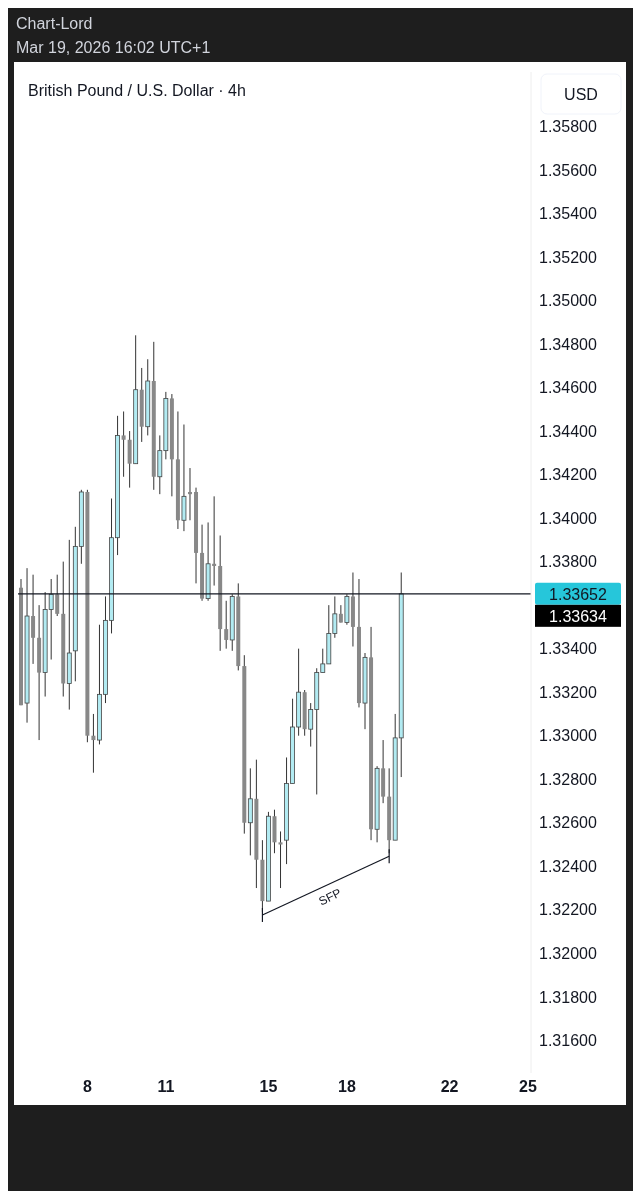  Describe the element at coordinates (568, 257) in the screenshot. I see `y-tick-label: 1.35200` at that location.